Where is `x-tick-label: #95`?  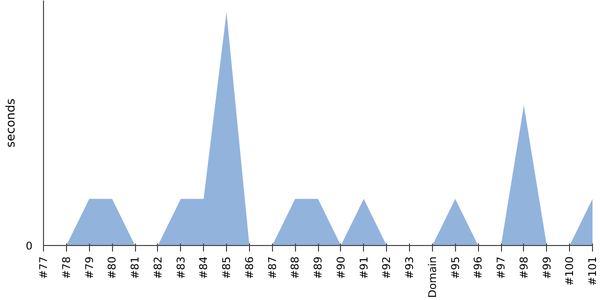 x-tick-label: #95 is located at coordinates (455, 267).